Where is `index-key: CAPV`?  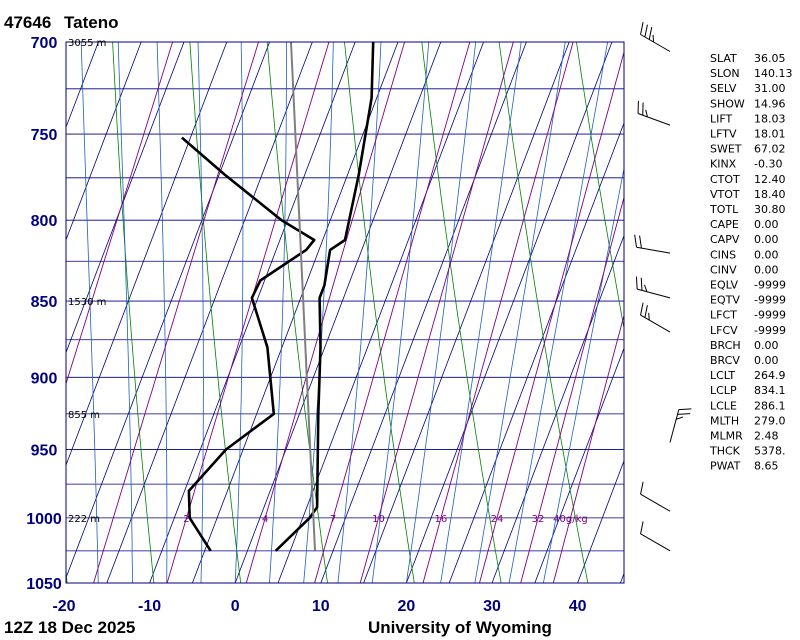 index-key: CAPV is located at coordinates (725, 239).